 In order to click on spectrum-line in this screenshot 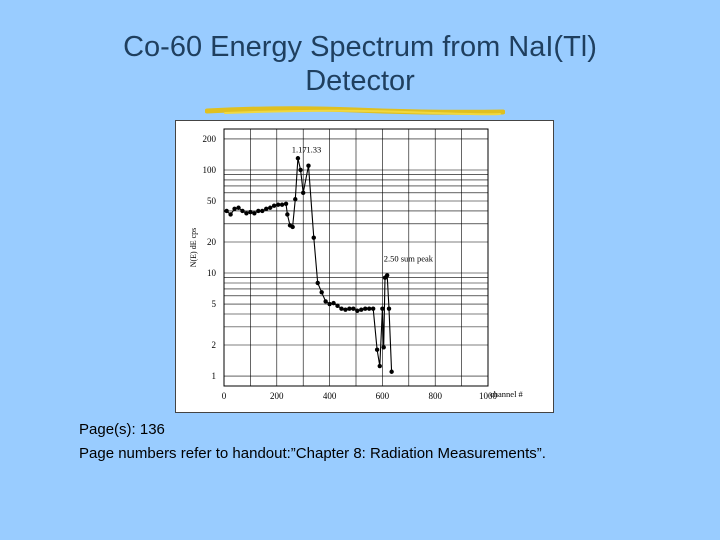, I will do `click(309, 265)`.